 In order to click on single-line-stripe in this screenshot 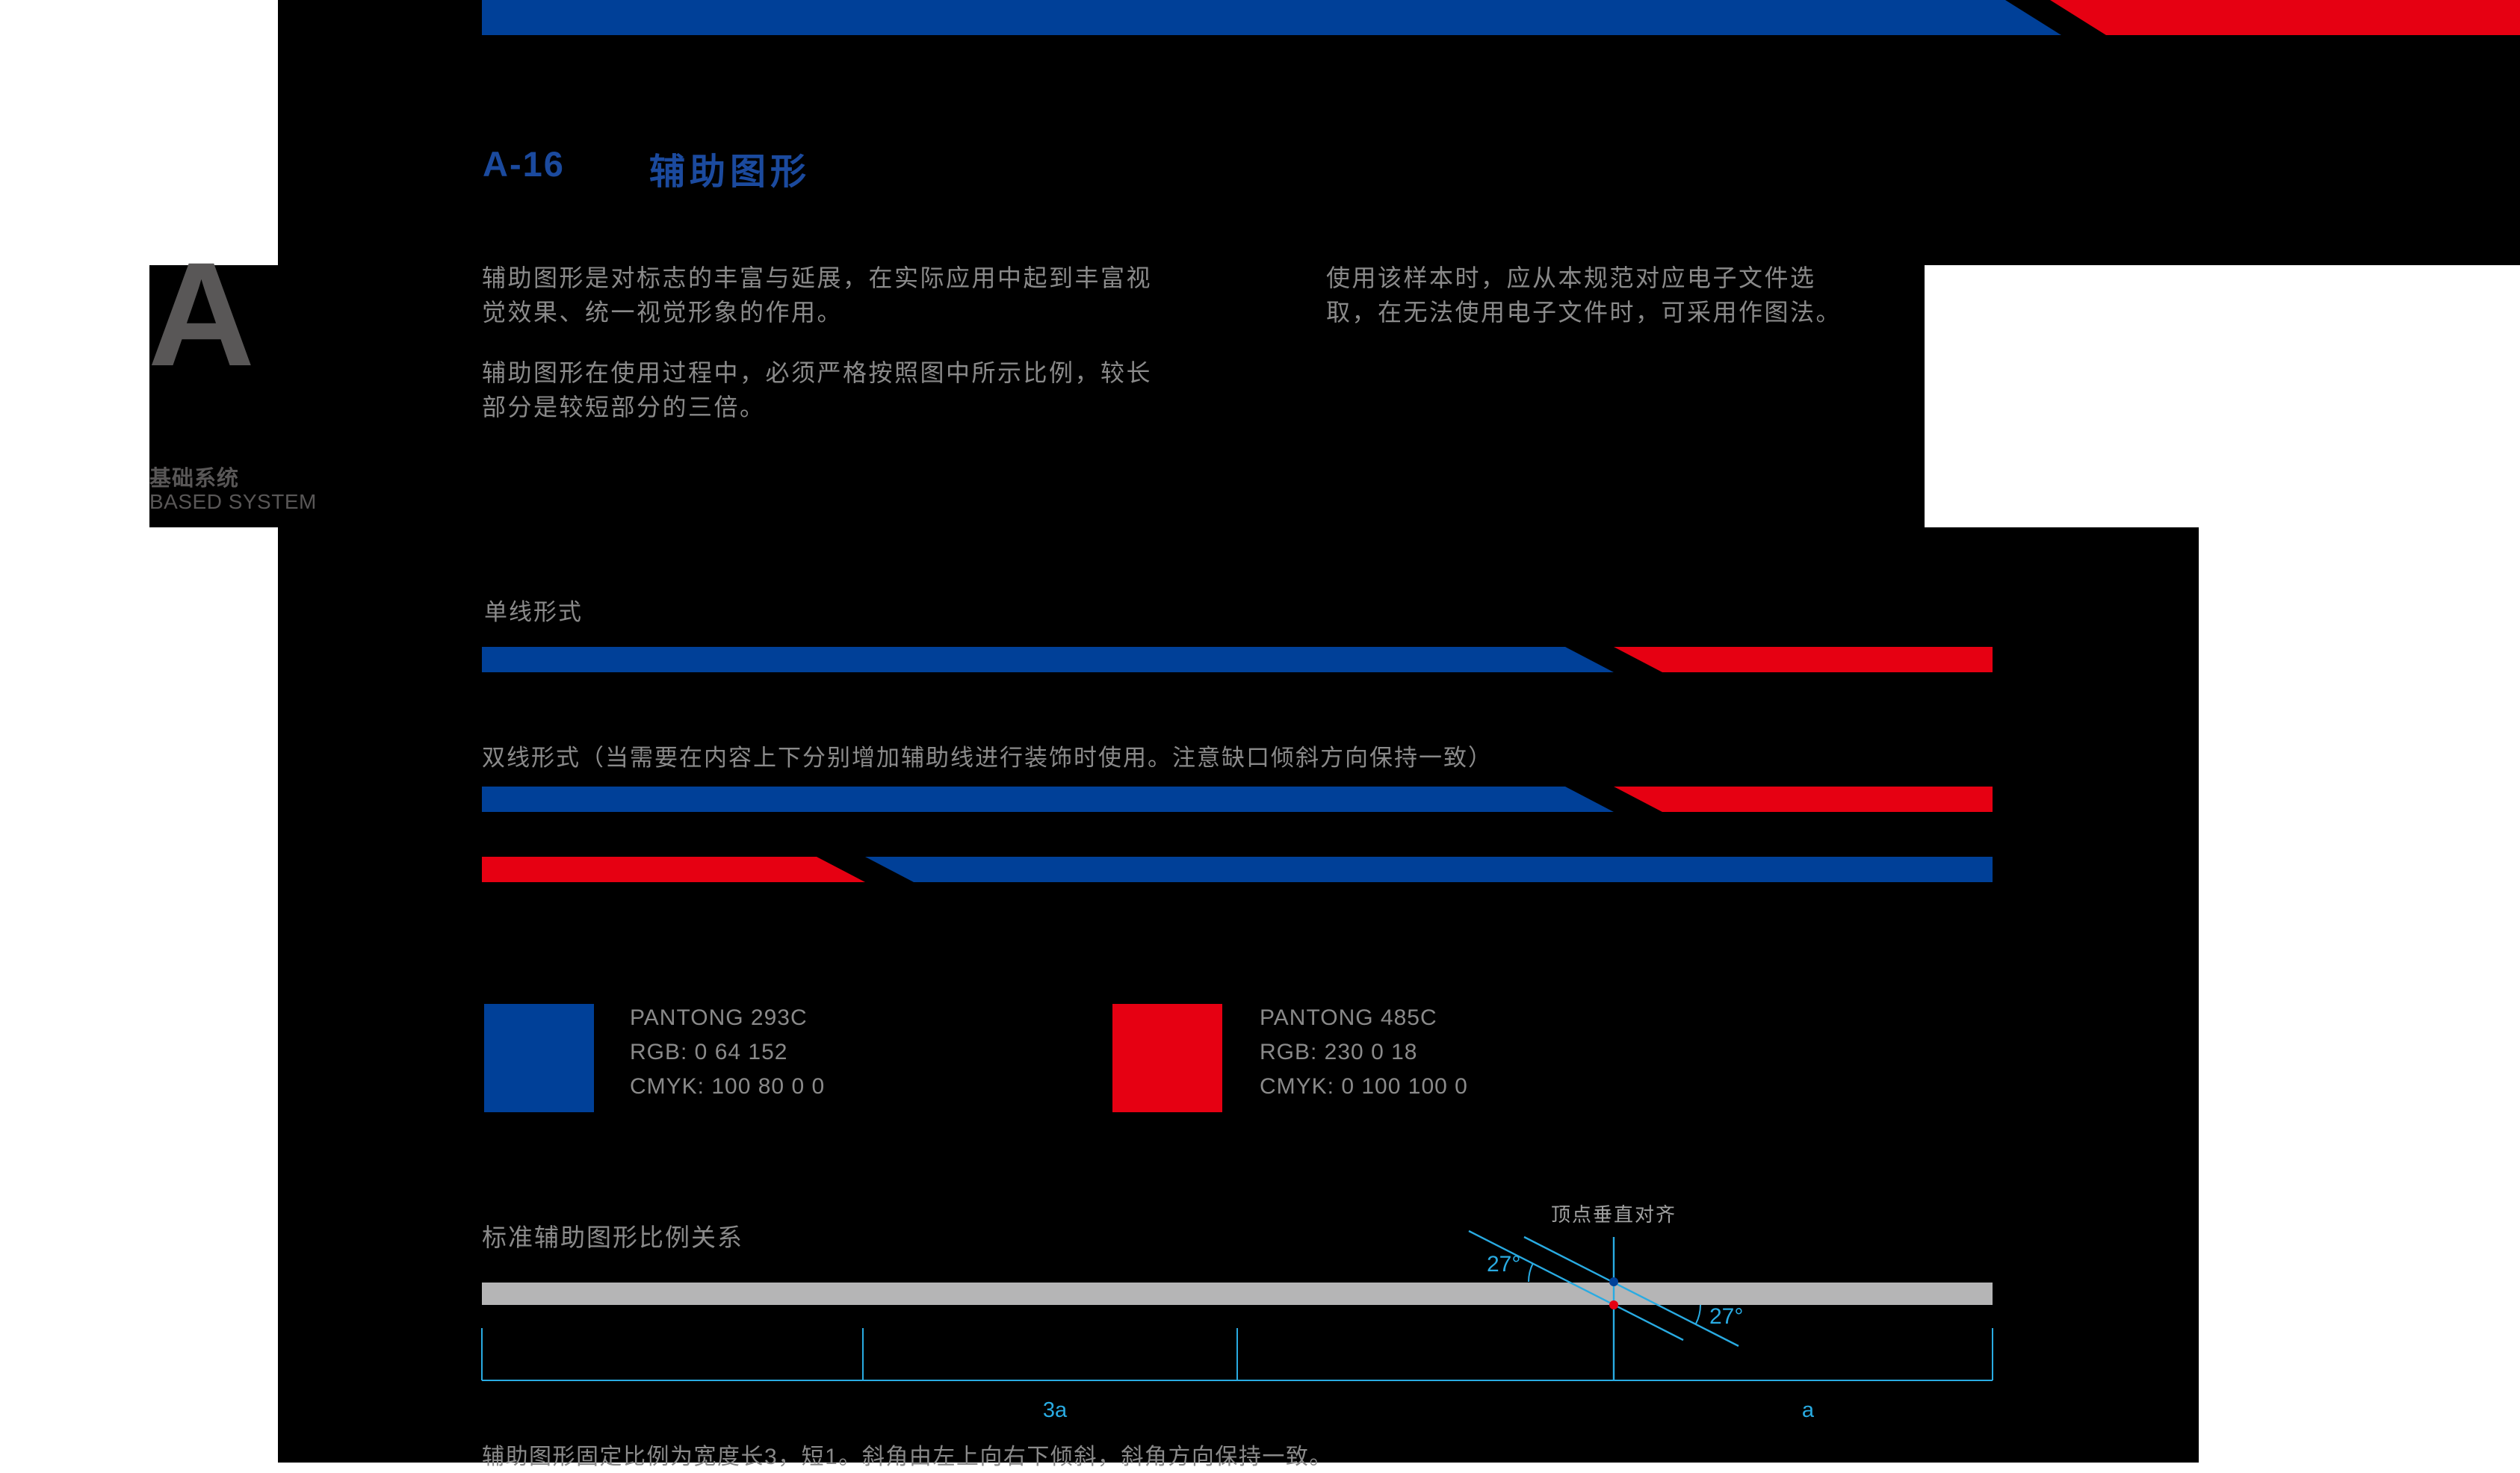, I will do `click(1237, 659)`.